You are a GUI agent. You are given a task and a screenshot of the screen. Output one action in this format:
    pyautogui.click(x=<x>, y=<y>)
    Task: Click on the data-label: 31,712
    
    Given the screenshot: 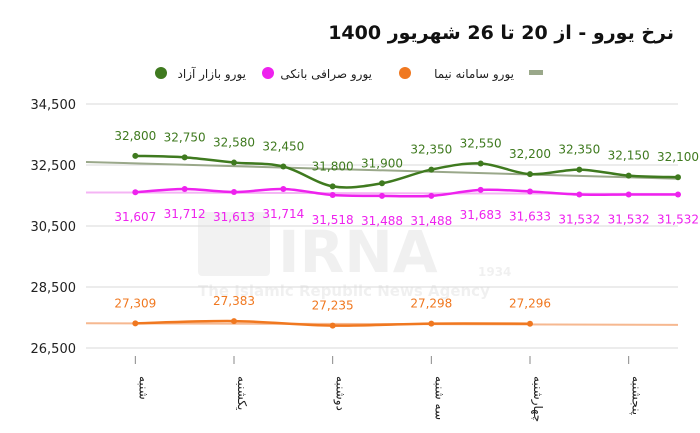 What is the action you would take?
    pyautogui.click(x=185, y=214)
    